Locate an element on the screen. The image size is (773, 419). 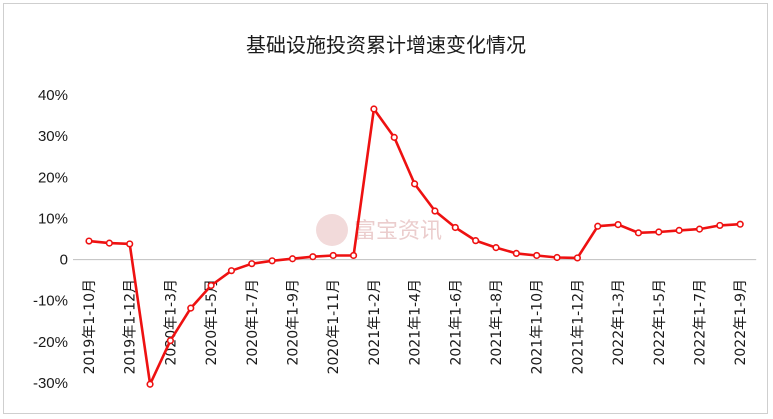
y-tick-label: 10% is located at coordinates (53, 218).